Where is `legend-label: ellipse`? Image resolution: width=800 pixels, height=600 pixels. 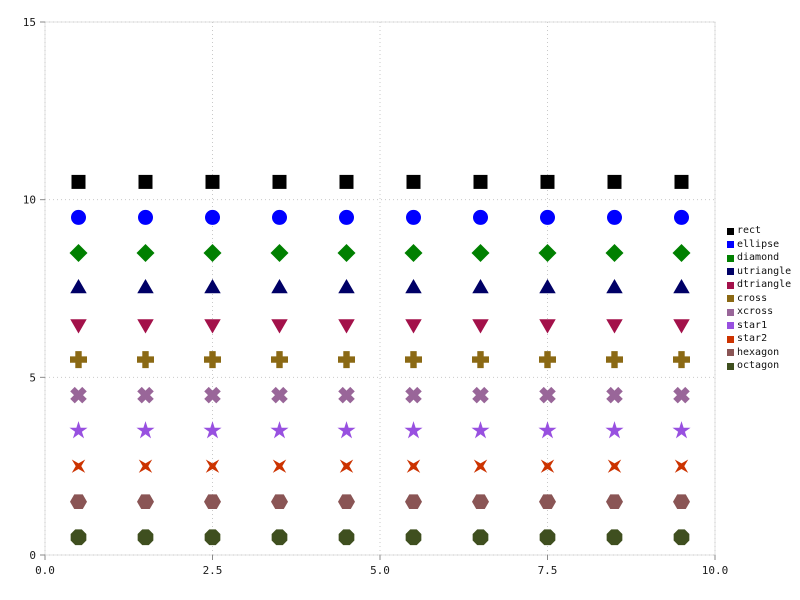
legend-label: ellipse is located at coordinates (758, 244).